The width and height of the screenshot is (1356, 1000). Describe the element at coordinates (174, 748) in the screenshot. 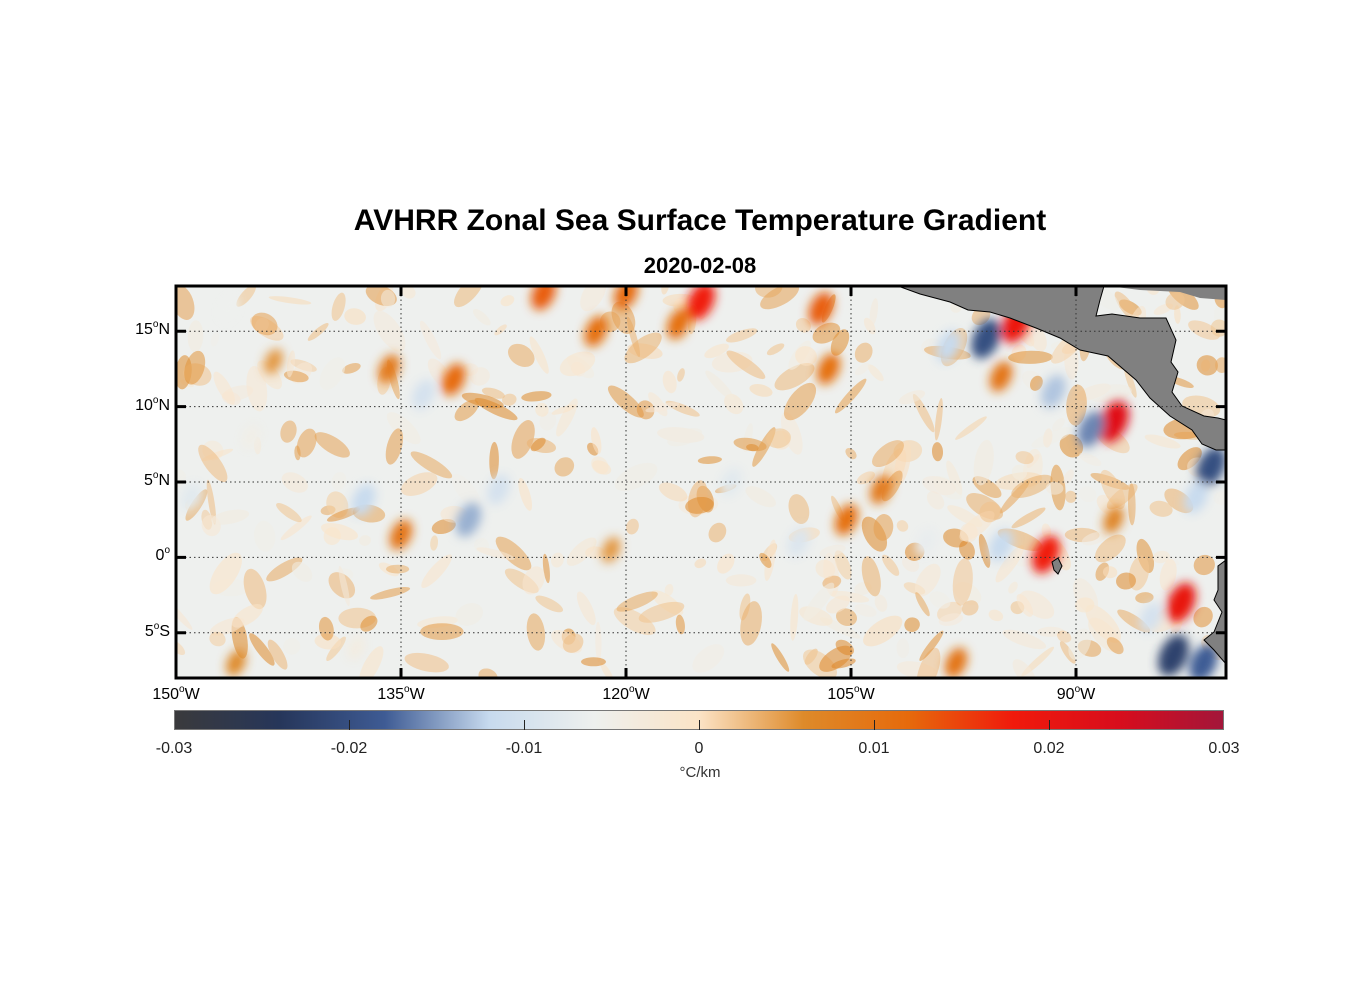

I see `colorbar-tick-label: -0.03` at that location.